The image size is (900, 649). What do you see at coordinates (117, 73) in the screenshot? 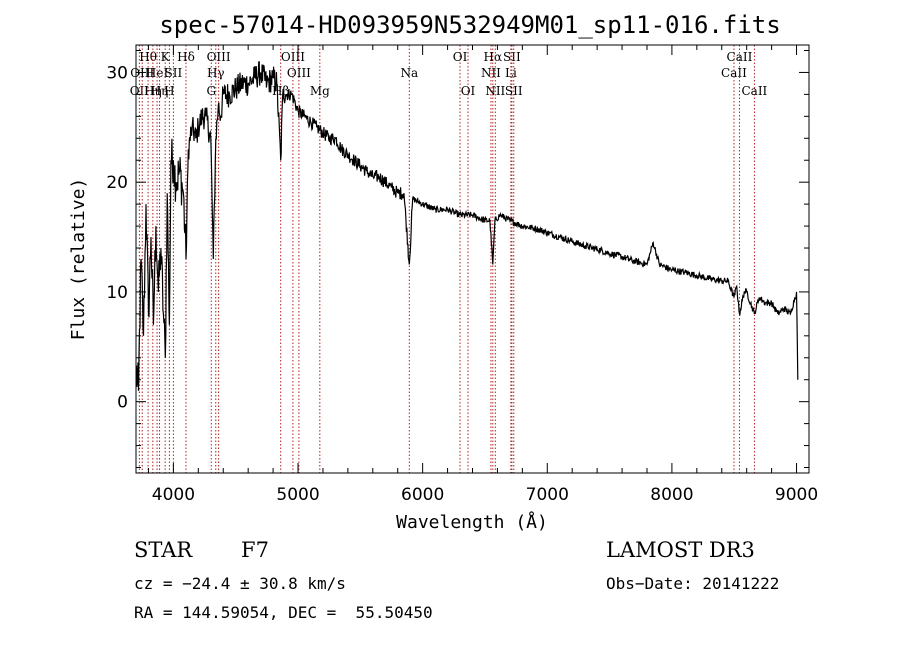
I see `y-tick-label-30: 30` at bounding box center [117, 73].